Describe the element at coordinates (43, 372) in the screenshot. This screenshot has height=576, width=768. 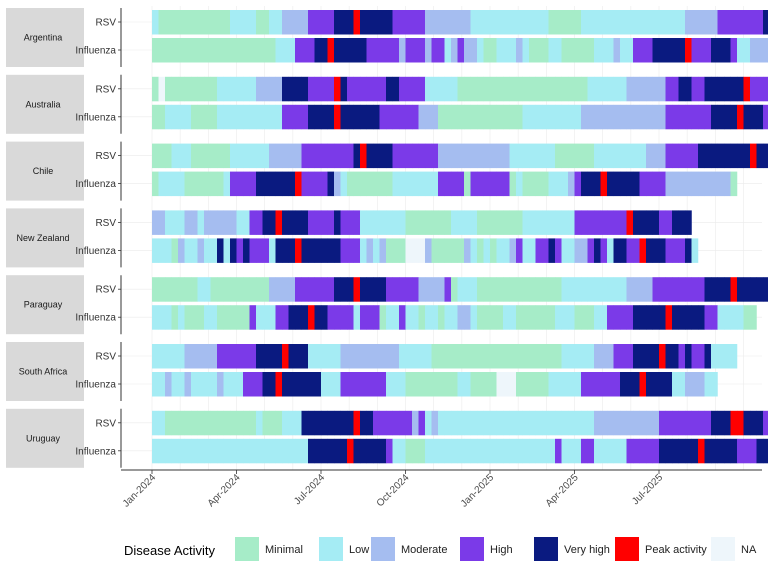
I see `facet-label: South Africa` at that location.